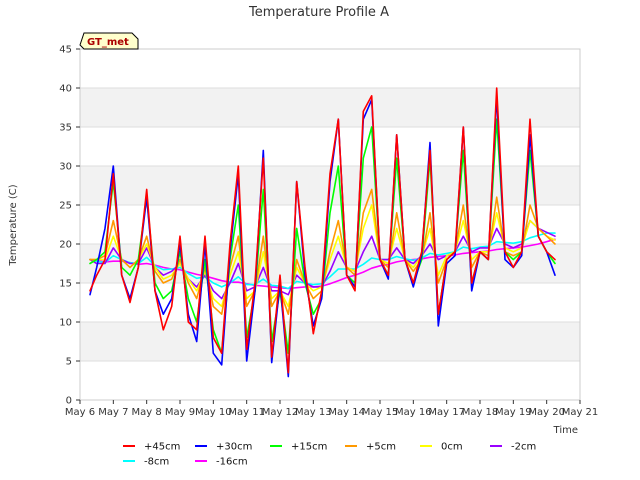  What do you see at coordinates (513, 412) in the screenshot?
I see `x-tick-label: May 19` at bounding box center [513, 412].